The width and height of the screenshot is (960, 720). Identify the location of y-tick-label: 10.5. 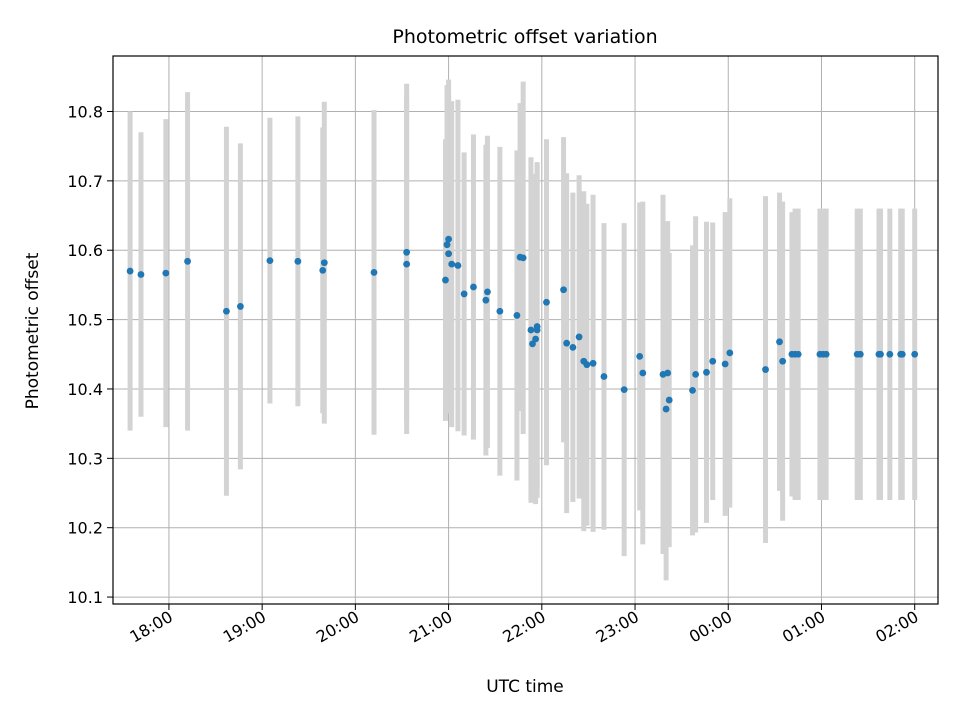
(85, 320).